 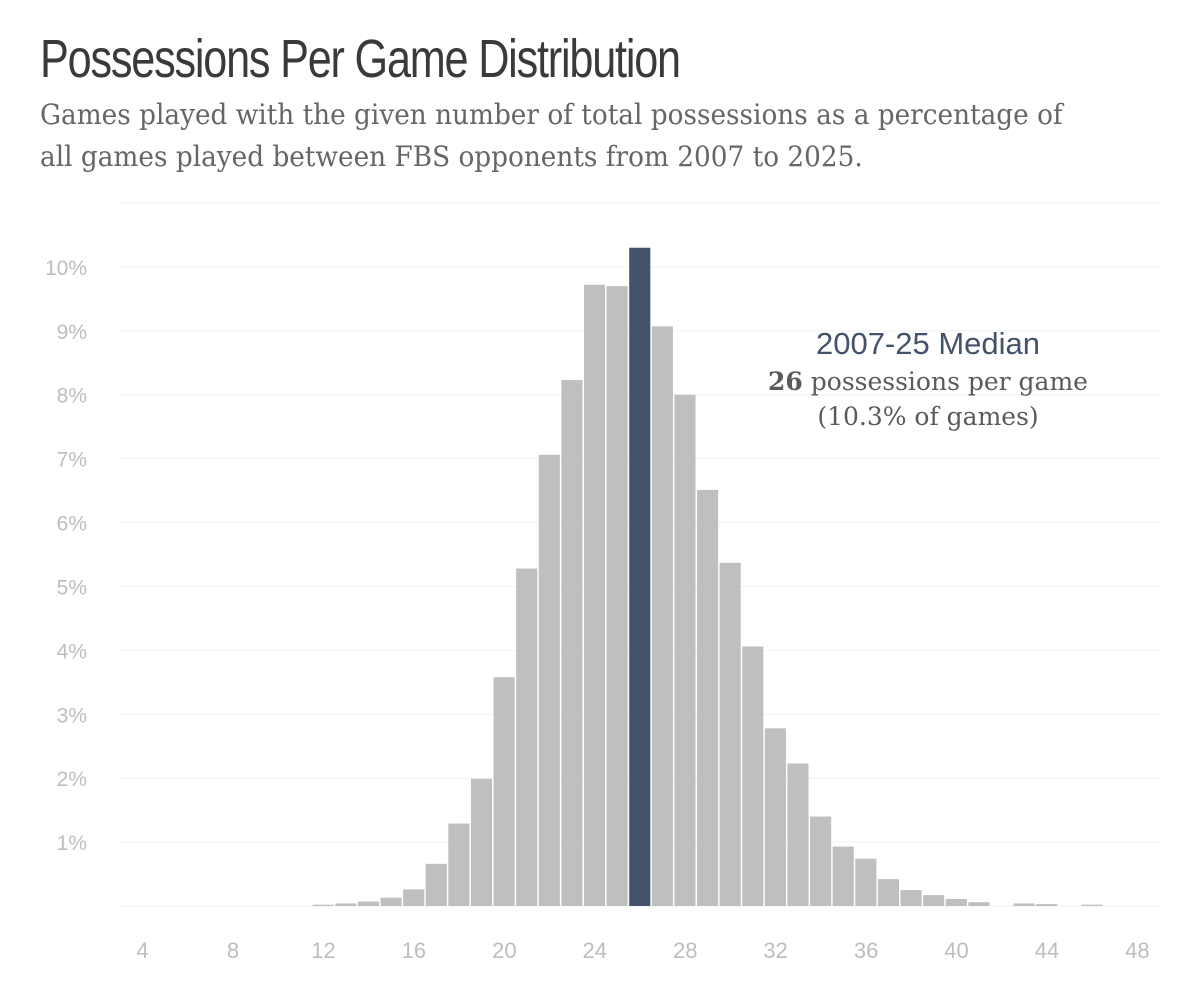 What do you see at coordinates (142, 950) in the screenshot?
I see `x-tick-label: 4` at bounding box center [142, 950].